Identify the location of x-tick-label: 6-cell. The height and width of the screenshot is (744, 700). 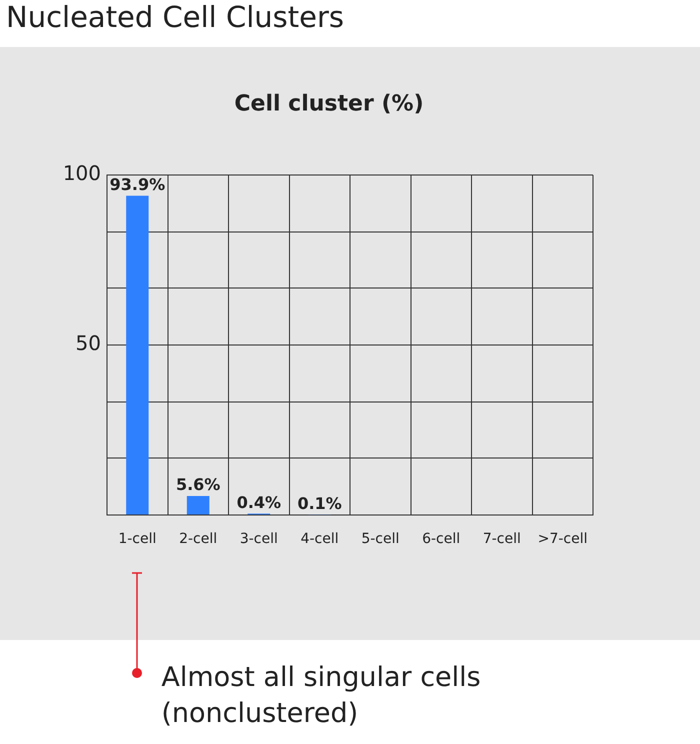
(441, 539).